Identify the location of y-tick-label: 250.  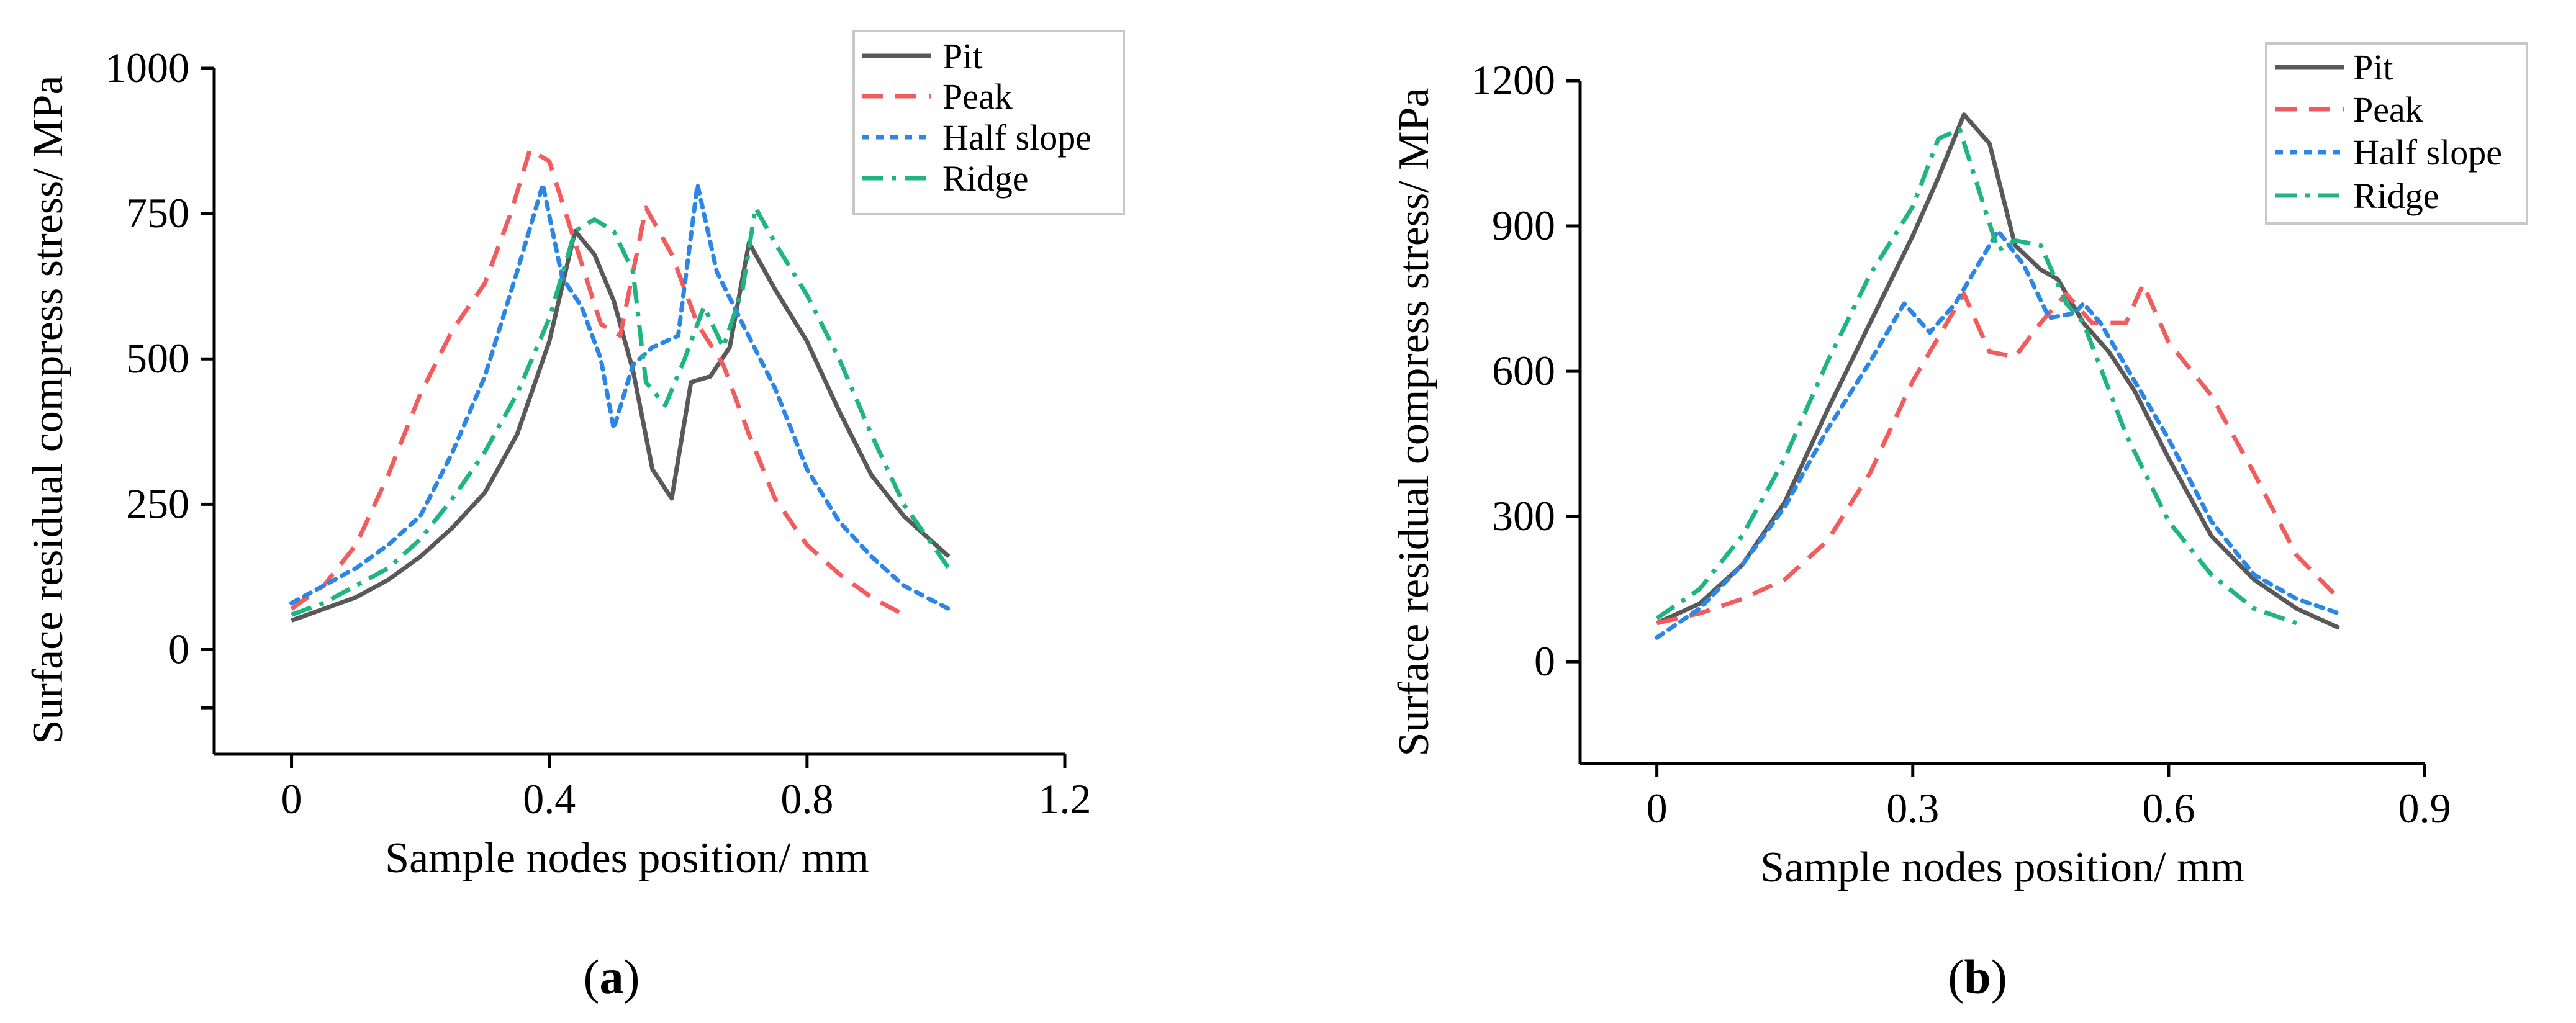
(157, 503).